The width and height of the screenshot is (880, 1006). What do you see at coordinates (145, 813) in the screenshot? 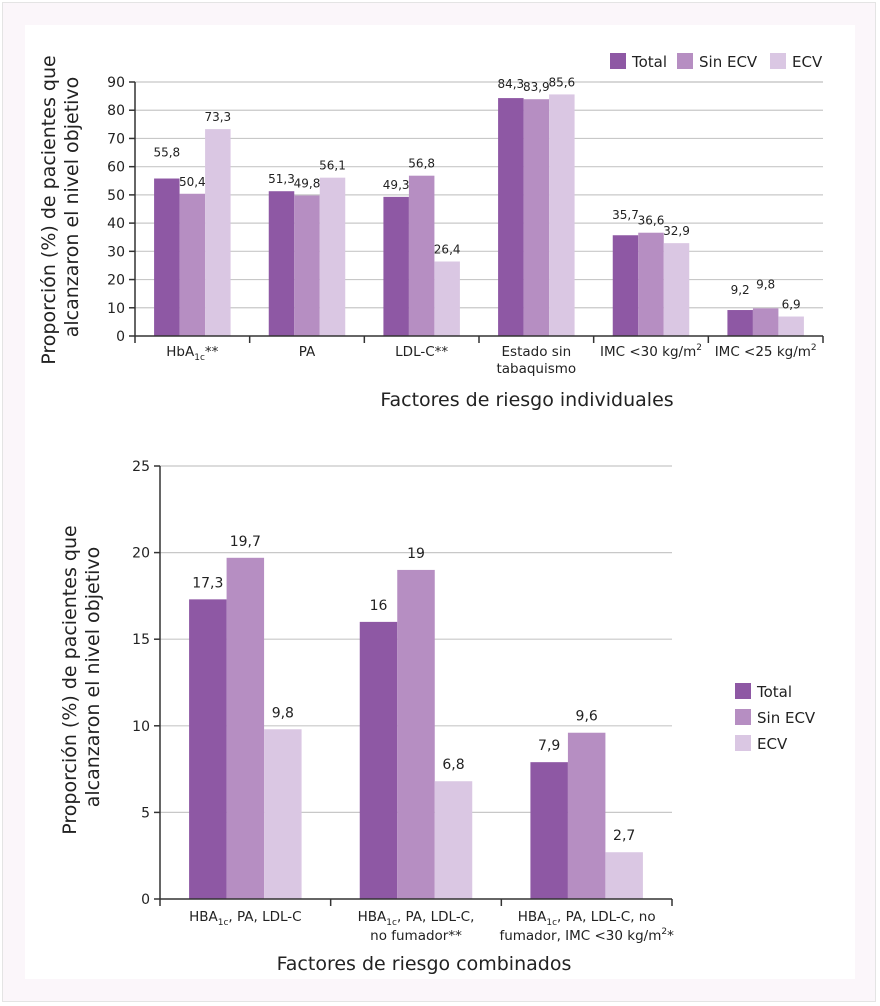
I see `y-tick-label: 5` at bounding box center [145, 813].